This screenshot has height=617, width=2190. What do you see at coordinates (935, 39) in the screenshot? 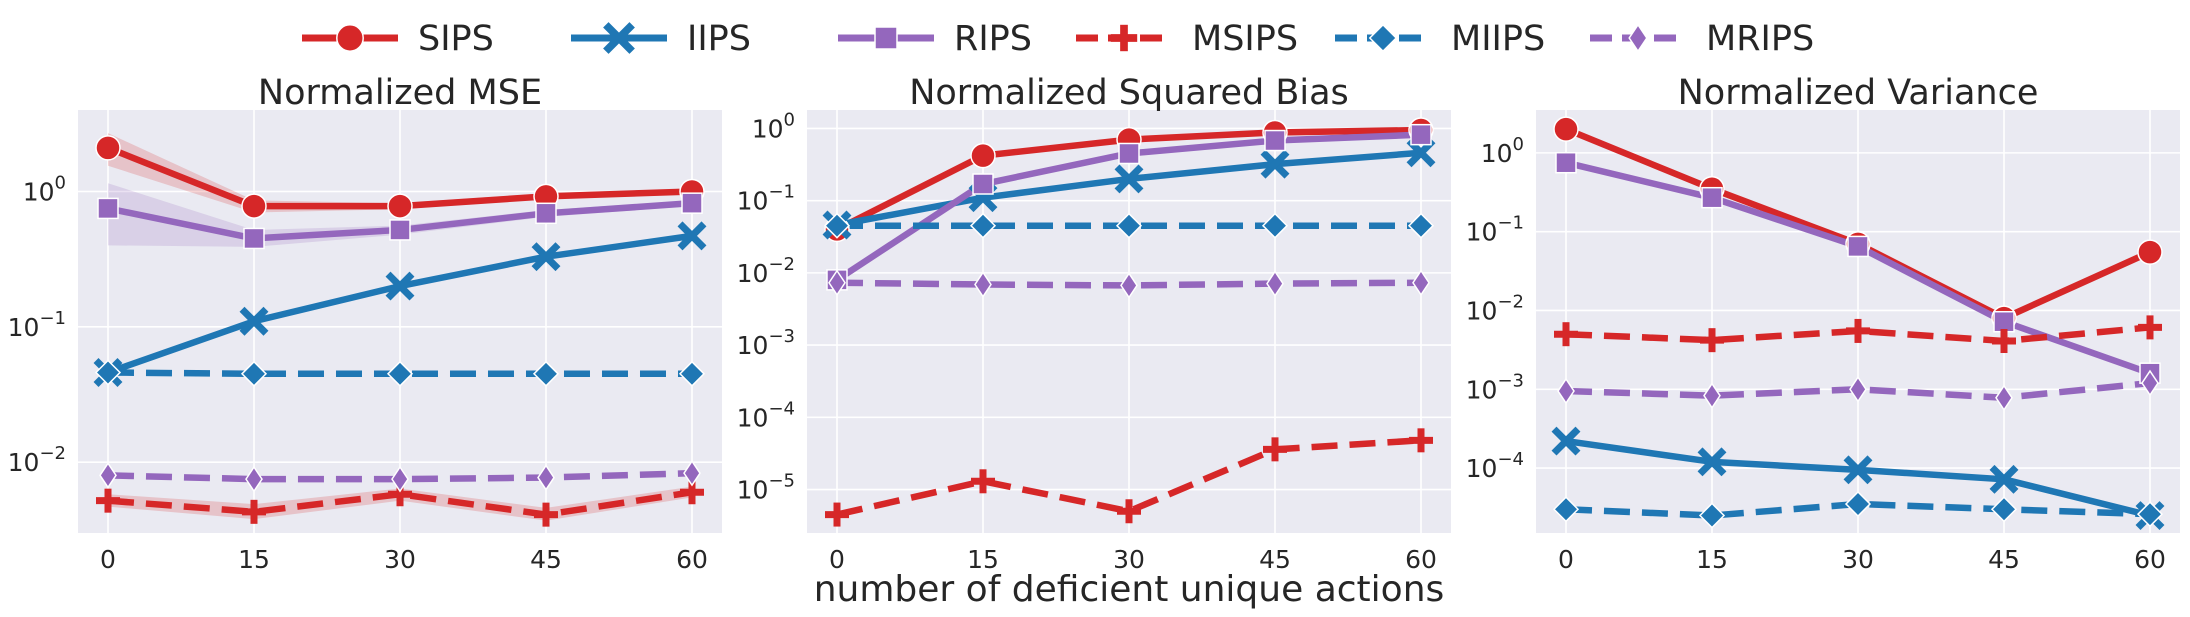
I see `legend-item: RIPS` at bounding box center [935, 39].